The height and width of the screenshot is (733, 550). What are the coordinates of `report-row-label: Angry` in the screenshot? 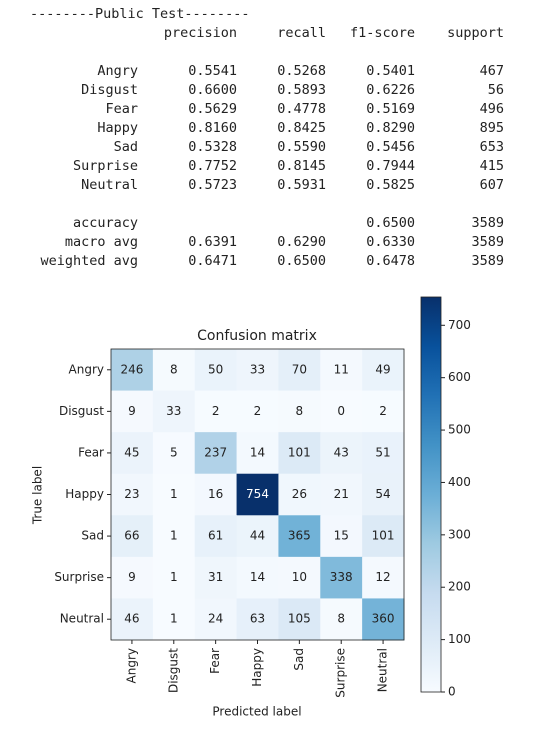 It's located at (117, 71).